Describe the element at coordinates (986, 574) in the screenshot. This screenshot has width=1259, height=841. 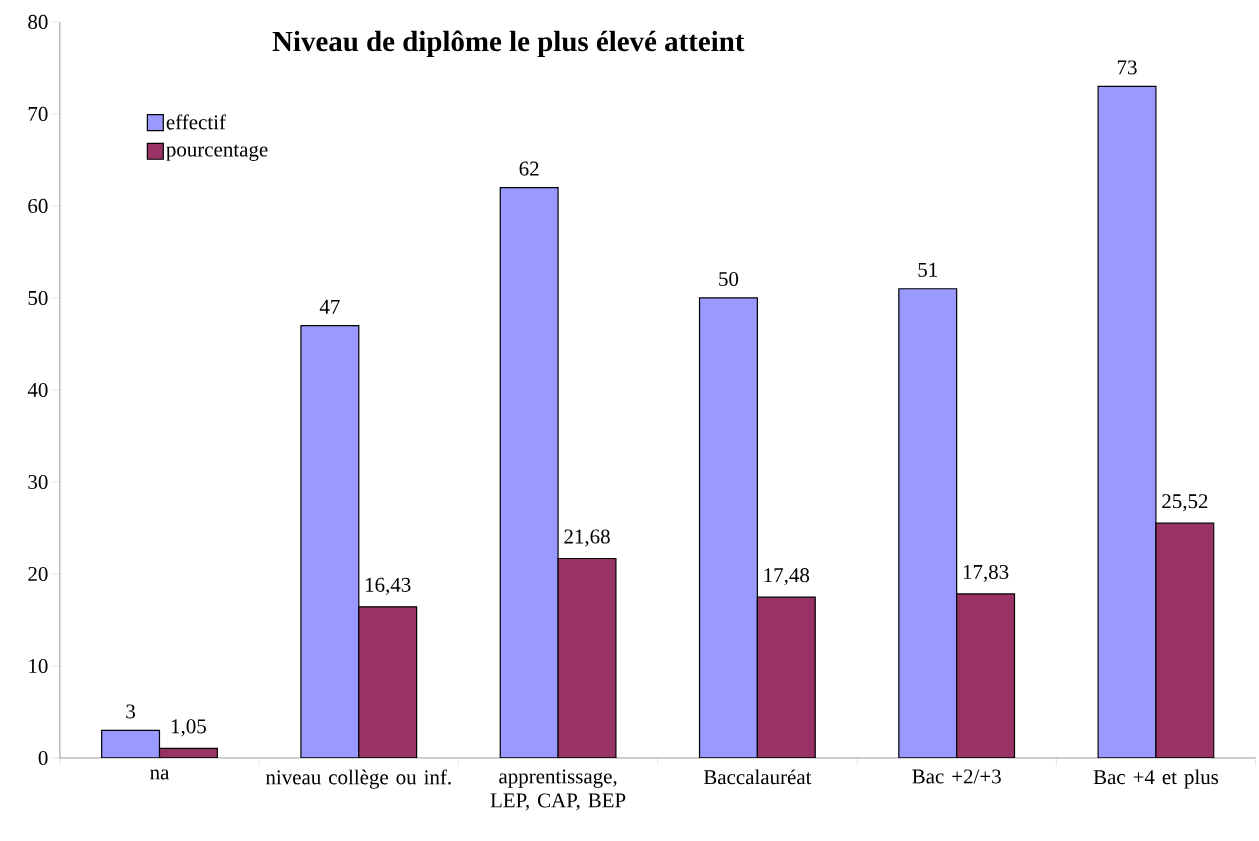
I see `data-label: 17,83` at that location.